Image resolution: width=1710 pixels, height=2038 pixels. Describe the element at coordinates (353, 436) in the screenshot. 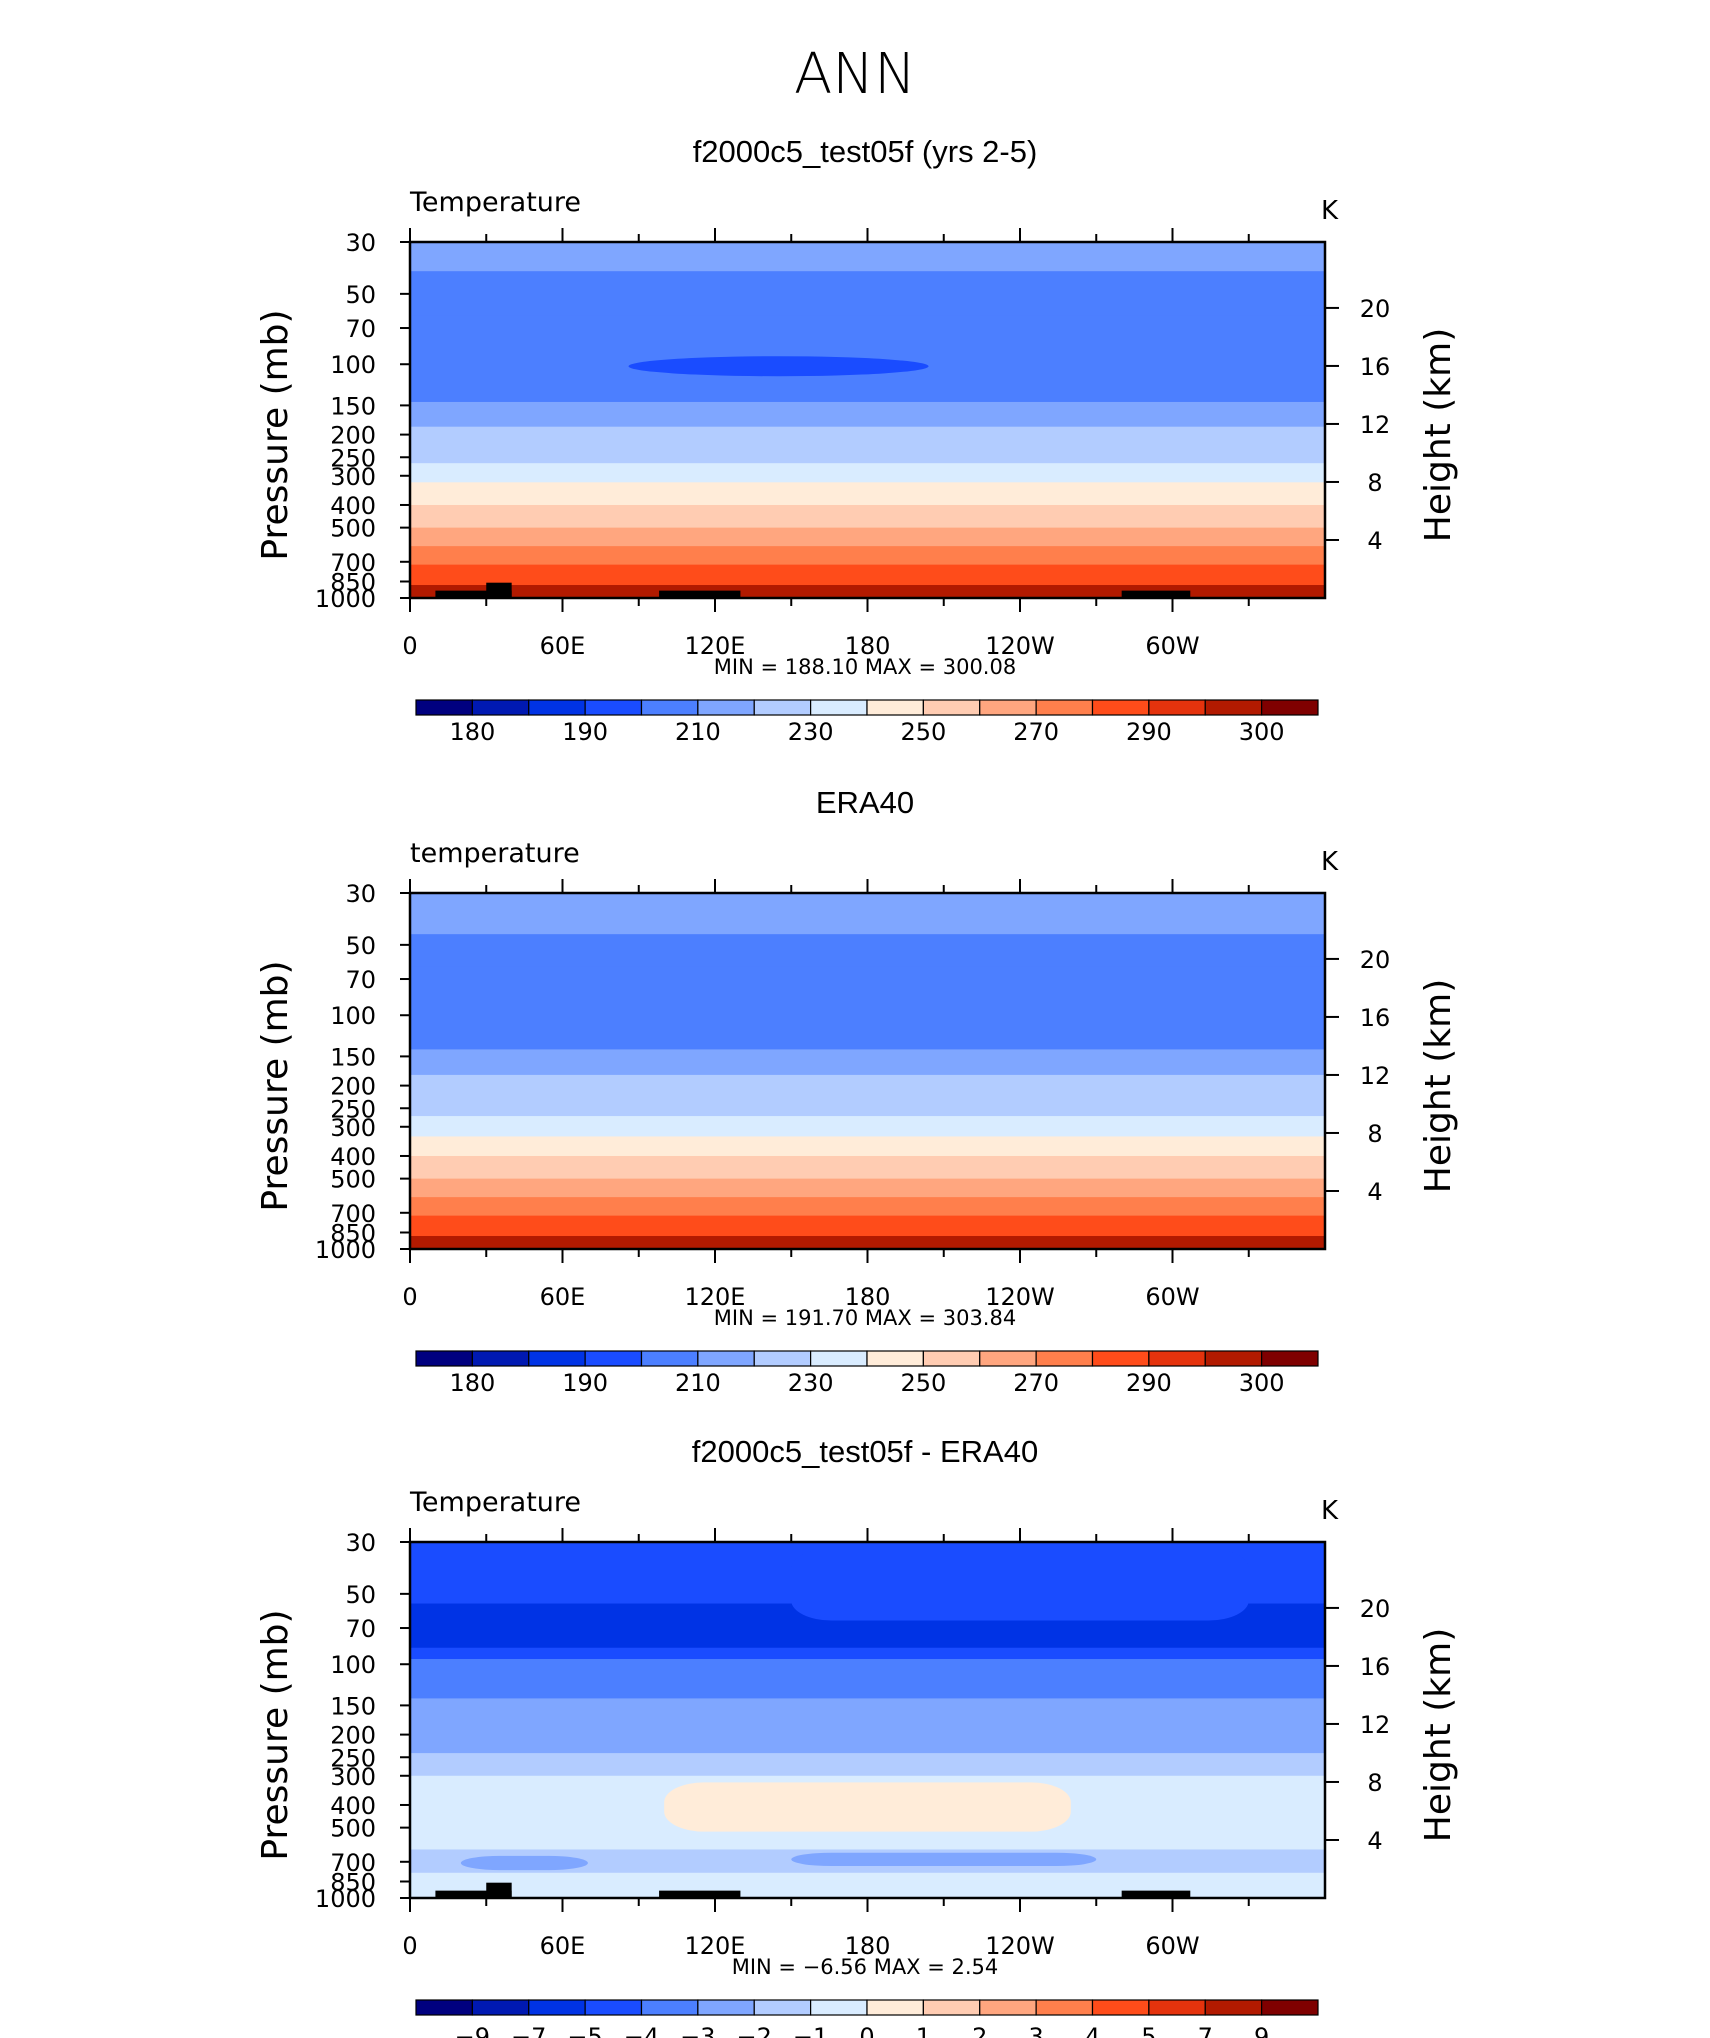

I see `y-tick-label: 200` at that location.